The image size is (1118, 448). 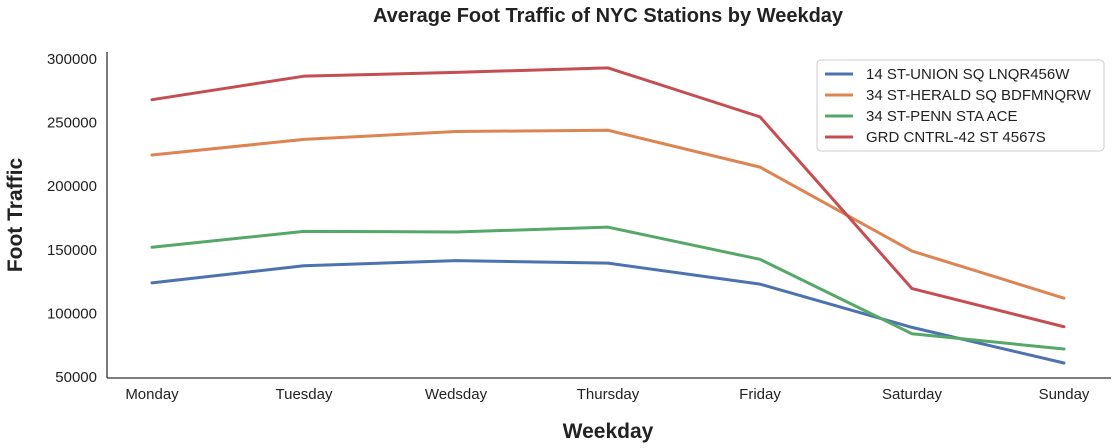 What do you see at coordinates (968, 74) in the screenshot?
I see `legend-label: 14 ST-UNION SQ LNQR456W` at bounding box center [968, 74].